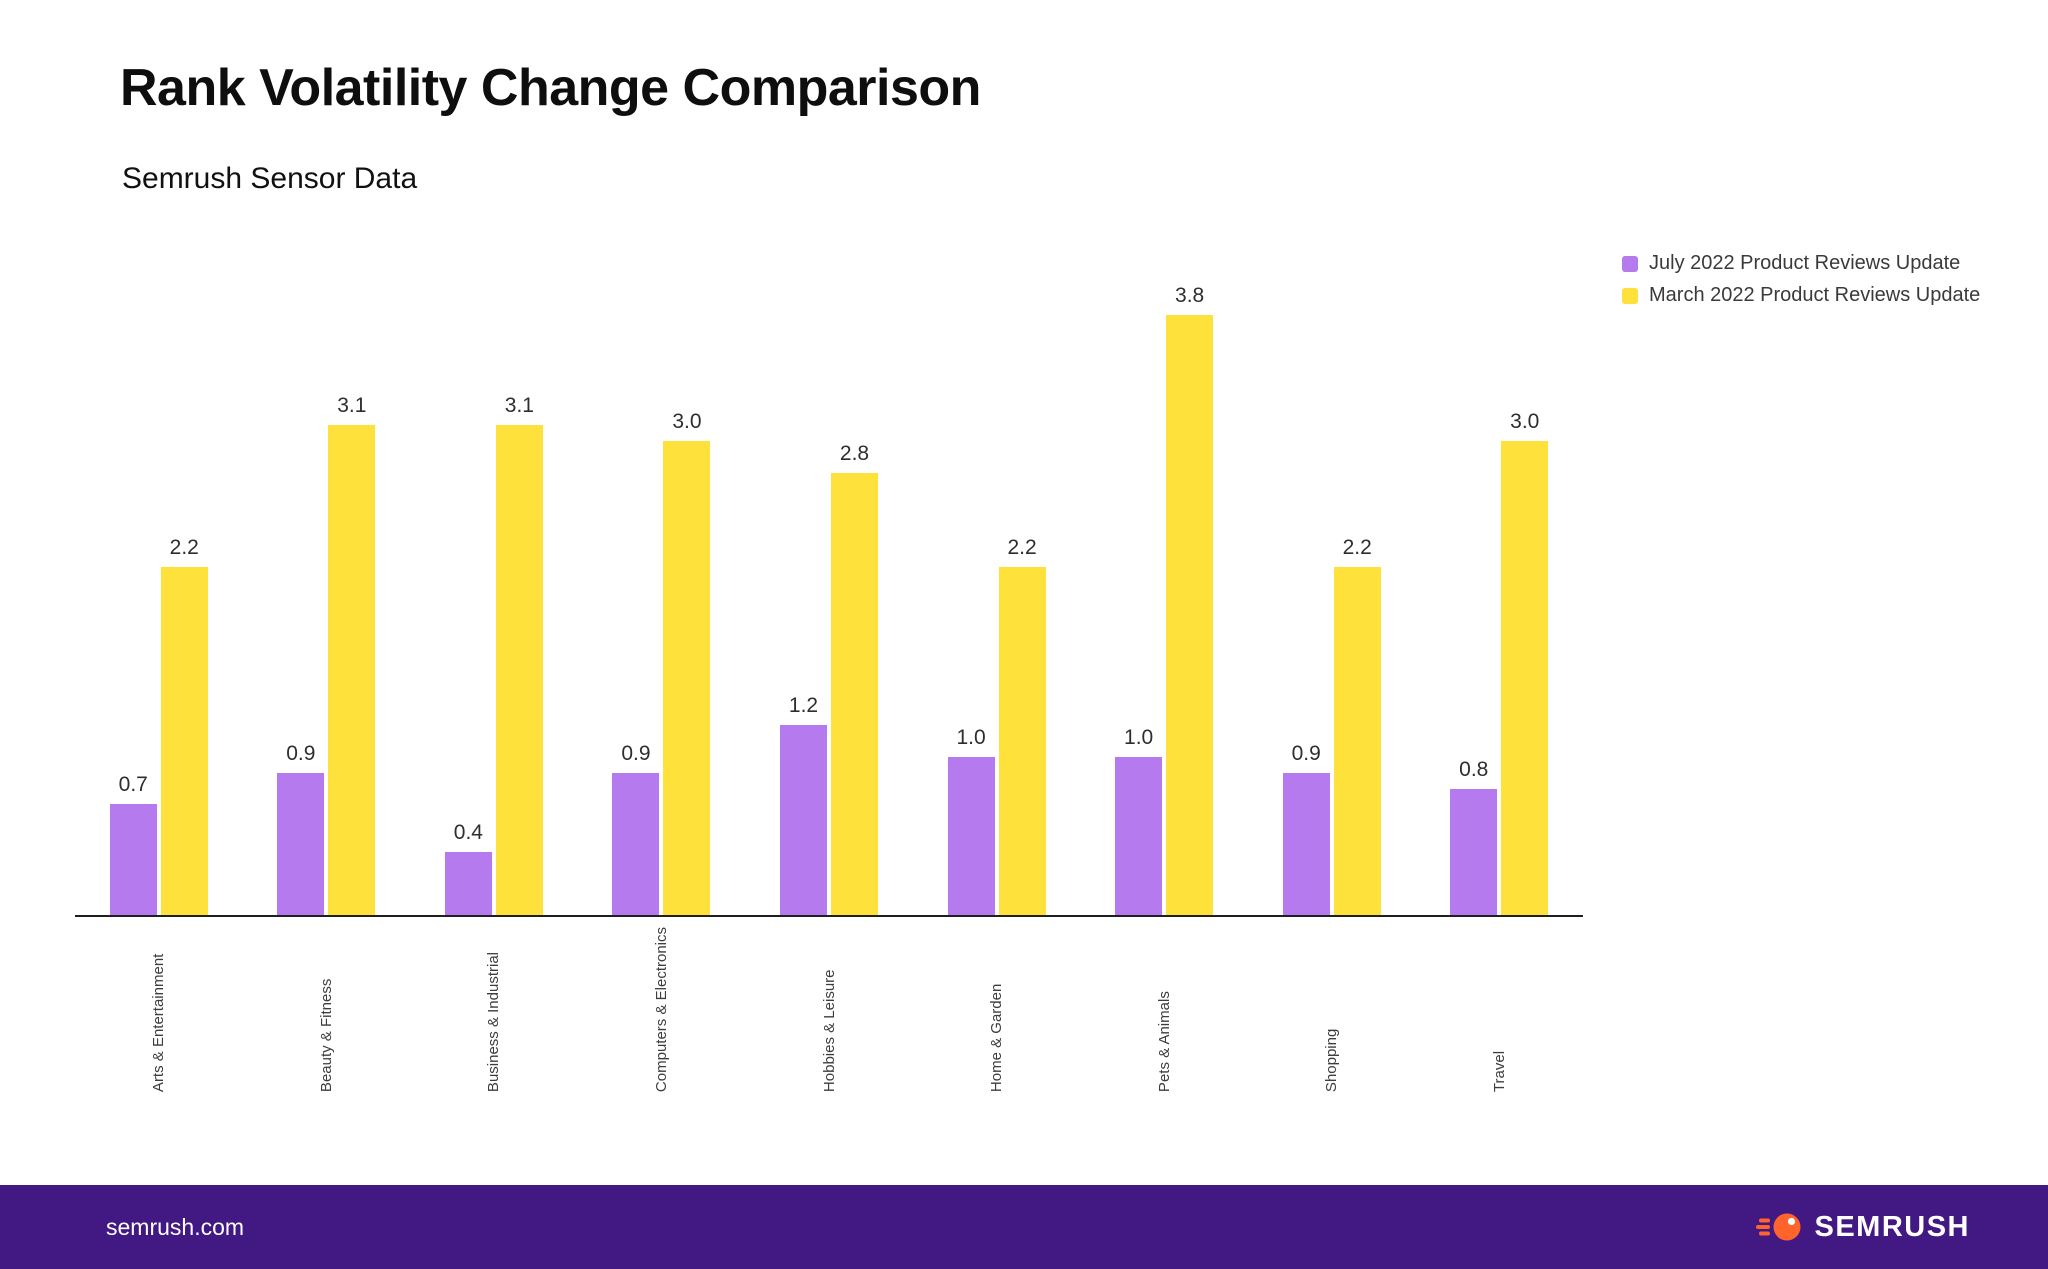  I want to click on legend-item-march: March 2022 Product Reviews Update, so click(1801, 295).